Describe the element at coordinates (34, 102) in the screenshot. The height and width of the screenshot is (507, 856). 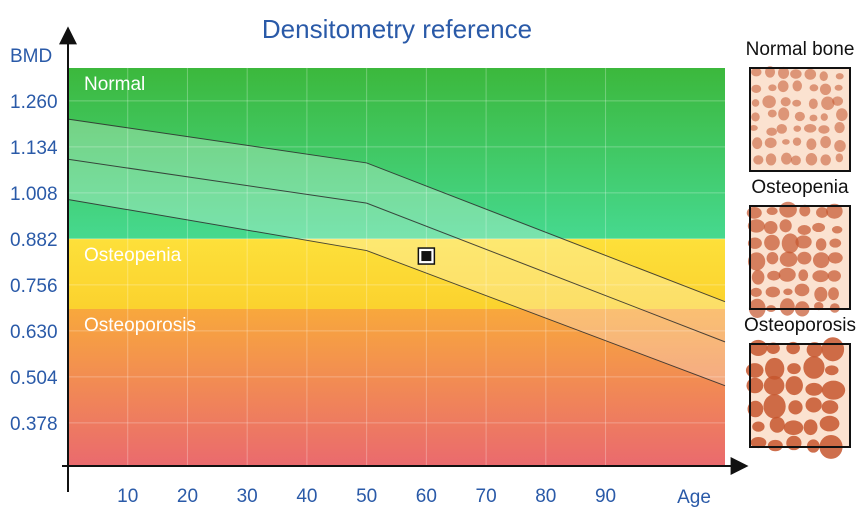
I see `y-tick-label: 1.260` at that location.